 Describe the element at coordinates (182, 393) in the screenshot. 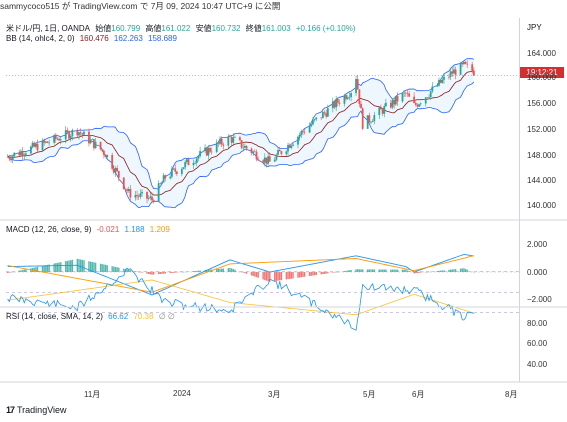

I see `time-tick: 2024` at that location.